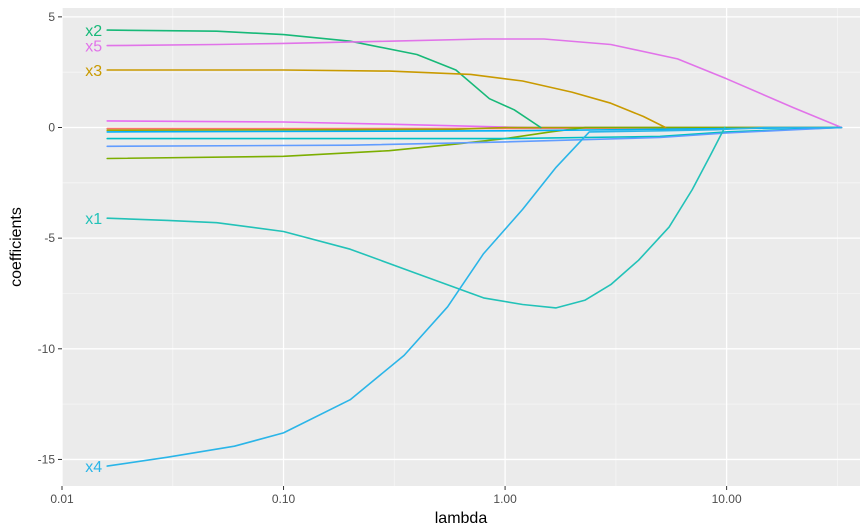  I want to click on x-axis-title: lambda, so click(461, 518).